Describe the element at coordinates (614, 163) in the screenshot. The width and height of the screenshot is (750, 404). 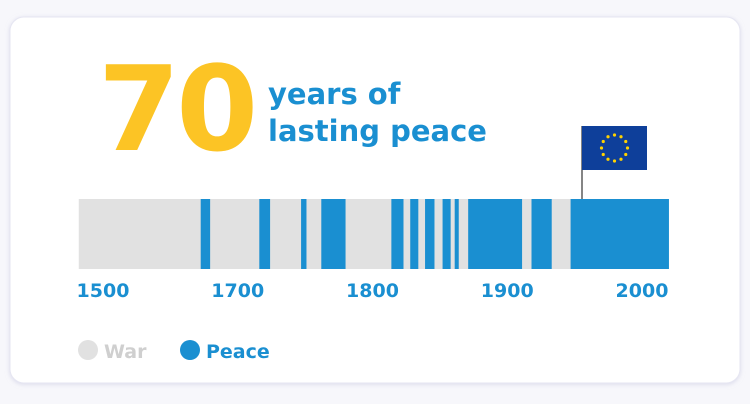
I see `eu-flag` at that location.